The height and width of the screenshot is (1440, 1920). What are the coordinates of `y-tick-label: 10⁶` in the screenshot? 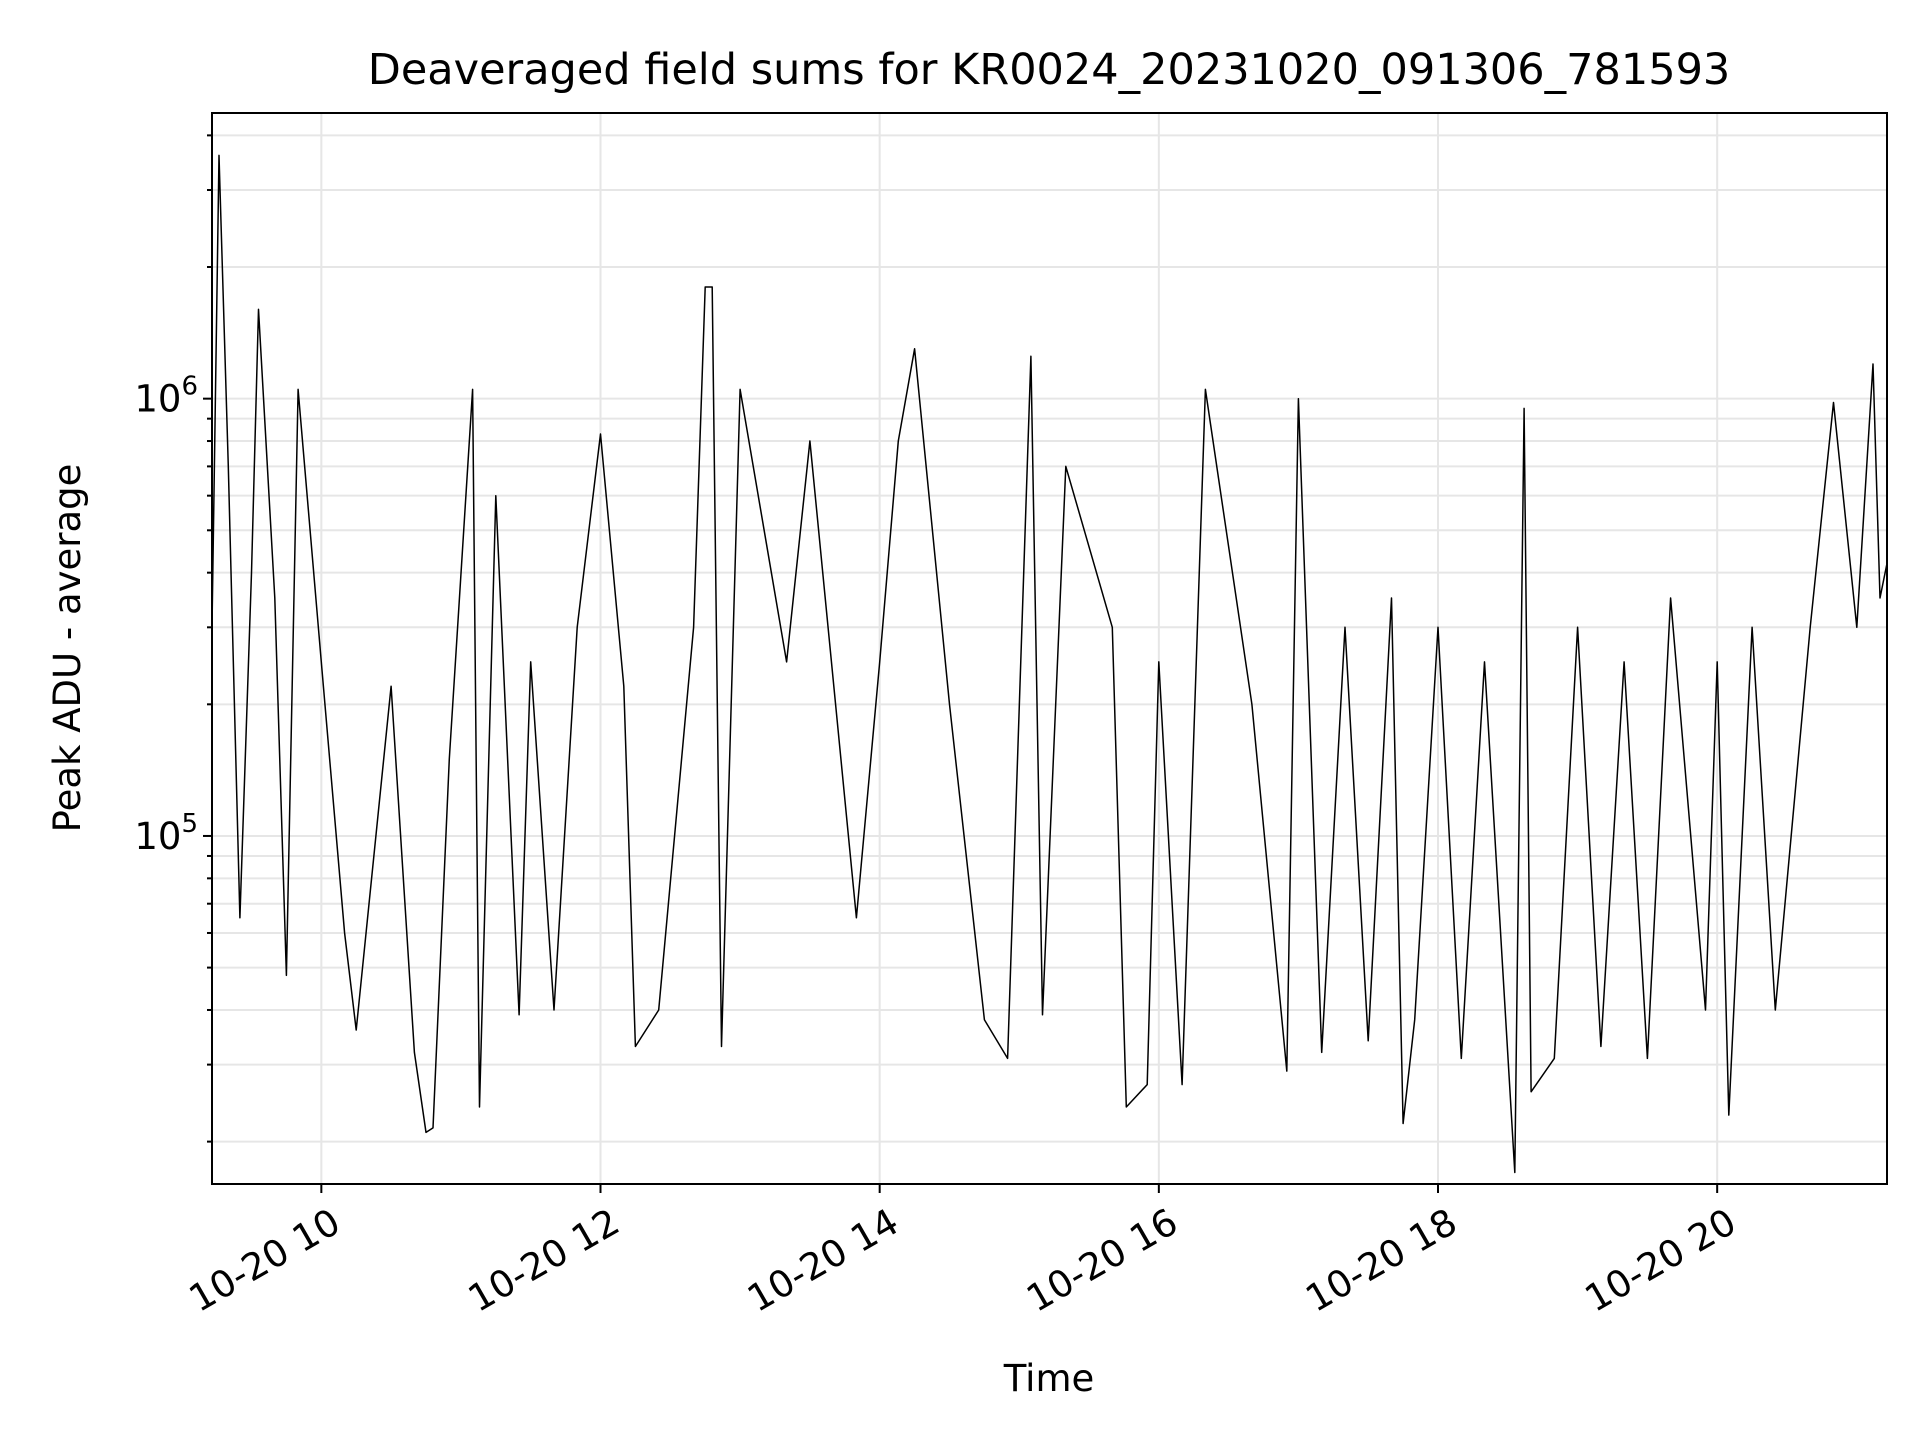 It's located at (166, 396).